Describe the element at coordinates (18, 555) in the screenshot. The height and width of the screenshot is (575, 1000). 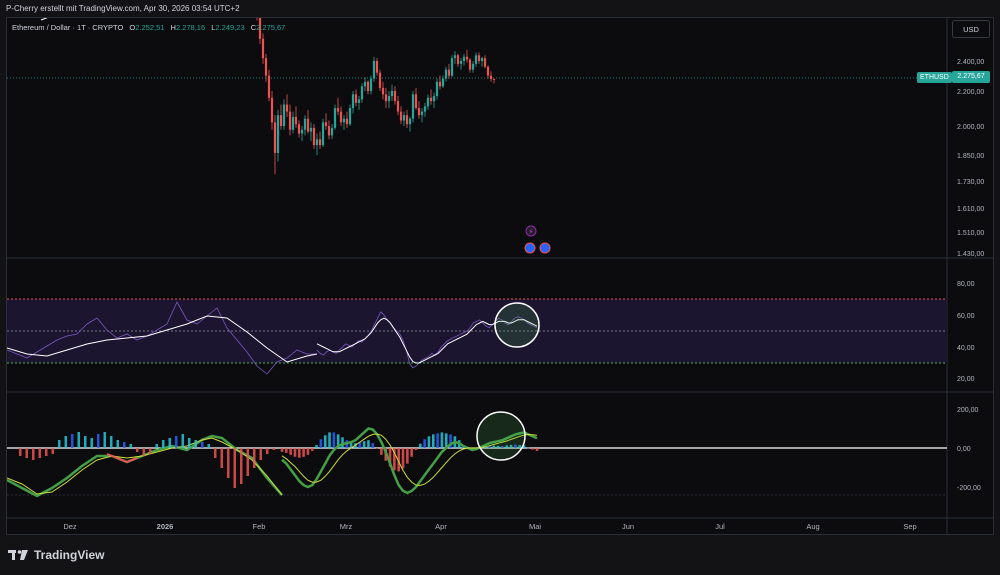
I see `tradingview-logo-icon` at that location.